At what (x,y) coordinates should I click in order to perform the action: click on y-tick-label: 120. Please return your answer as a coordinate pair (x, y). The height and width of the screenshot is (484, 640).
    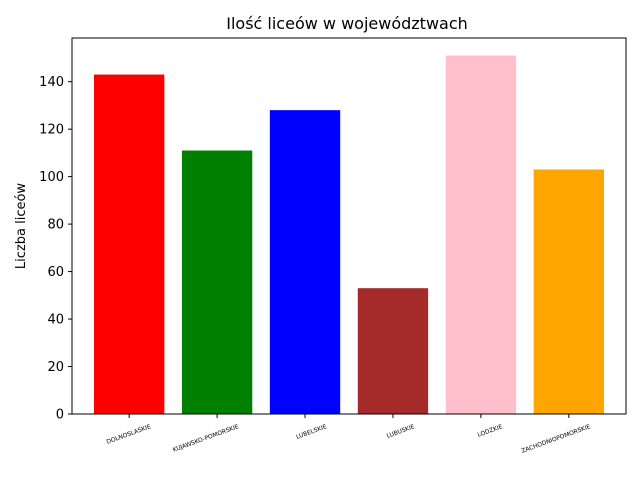
    Looking at the image, I should click on (51, 130).